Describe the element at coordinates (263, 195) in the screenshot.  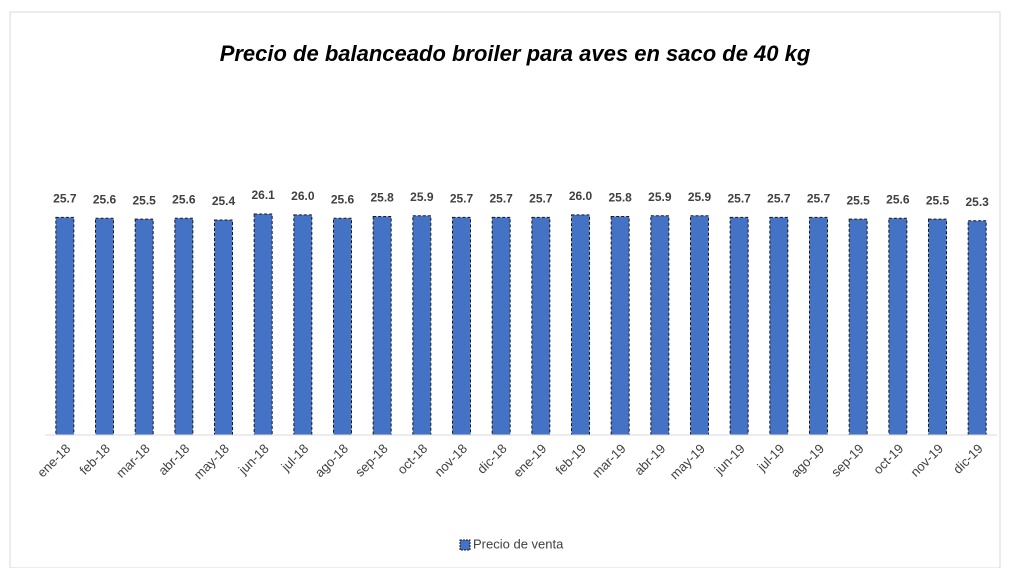
I see `value-label: 26.1` at that location.